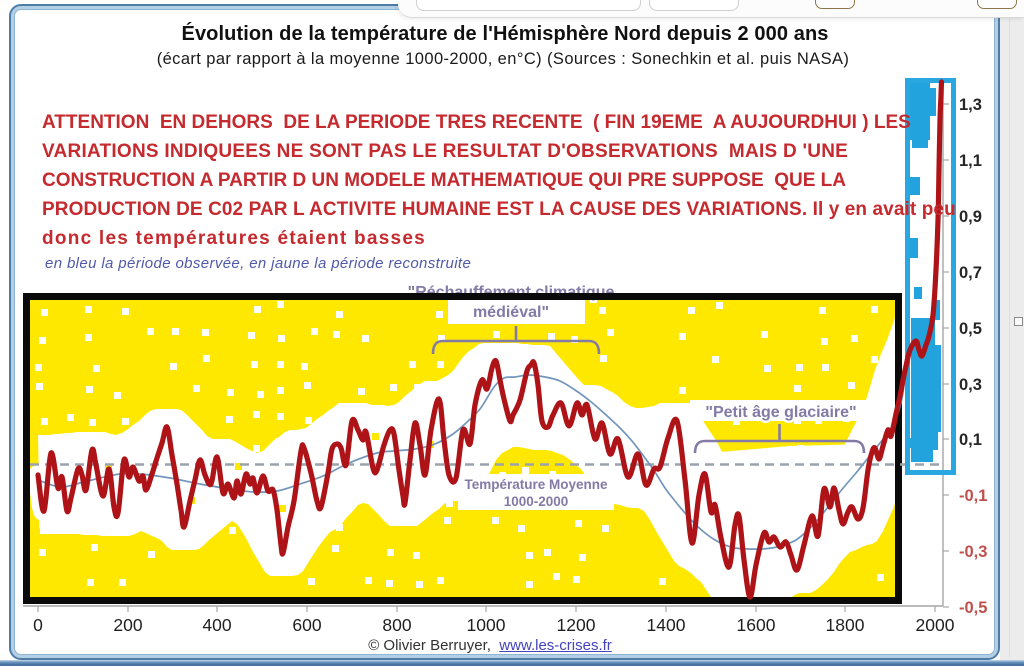 This screenshot has width=1024, height=666. What do you see at coordinates (970, 161) in the screenshot?
I see `svg-text: 1,1` at bounding box center [970, 161].